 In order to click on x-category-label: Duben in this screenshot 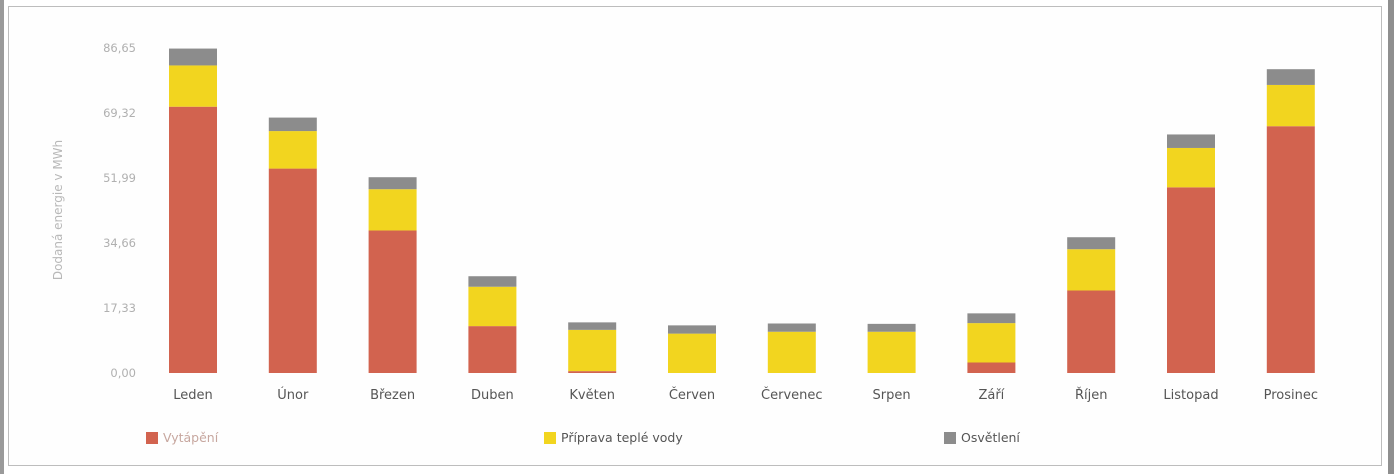, I will do `click(492, 395)`.